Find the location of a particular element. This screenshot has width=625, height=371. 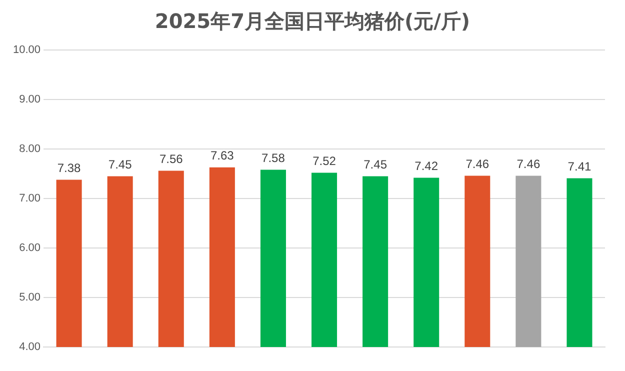

data-label: 7.58 is located at coordinates (274, 158).